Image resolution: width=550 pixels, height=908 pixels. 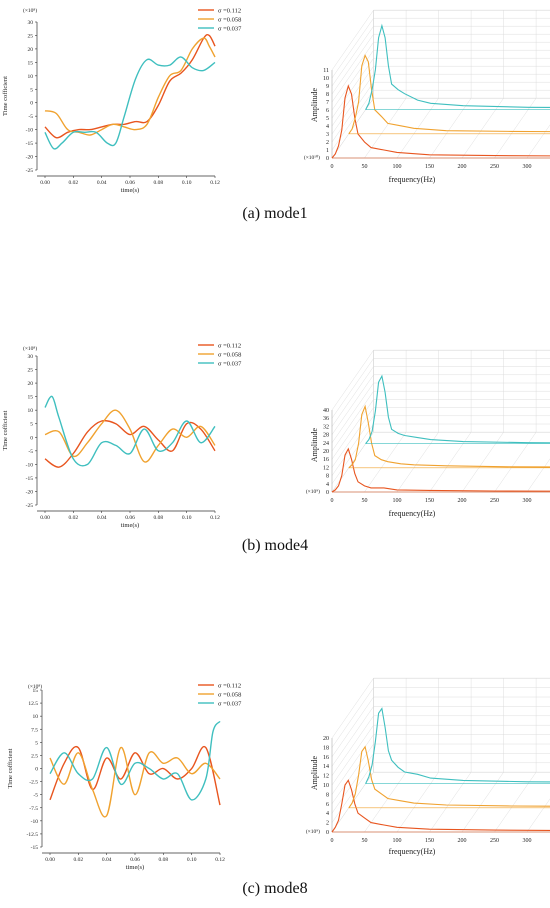 What do you see at coordinates (33, 835) in the screenshot?
I see `y-tick-label: -12.5` at bounding box center [33, 835].